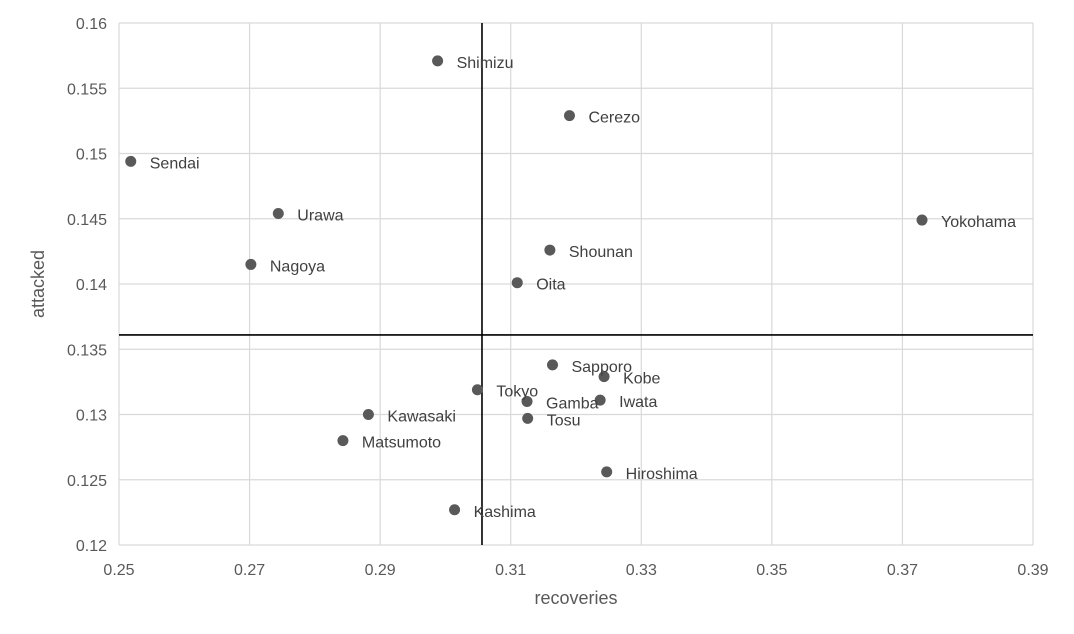 This screenshot has width=1074, height=634. Describe the element at coordinates (91, 285) in the screenshot. I see `y-tick-label: 0.14` at that location.